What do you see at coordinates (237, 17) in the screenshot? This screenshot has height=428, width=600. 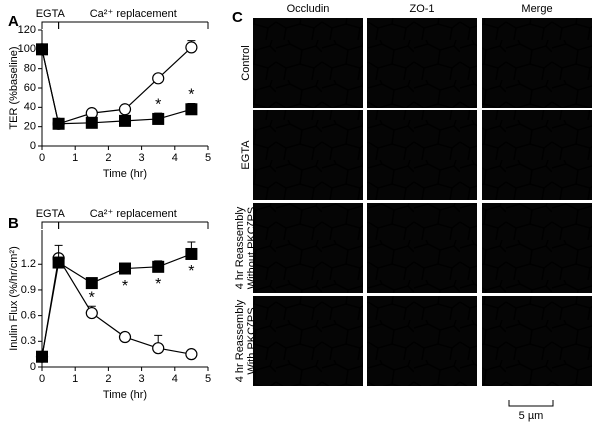 I see `panel-label: C` at bounding box center [237, 17].